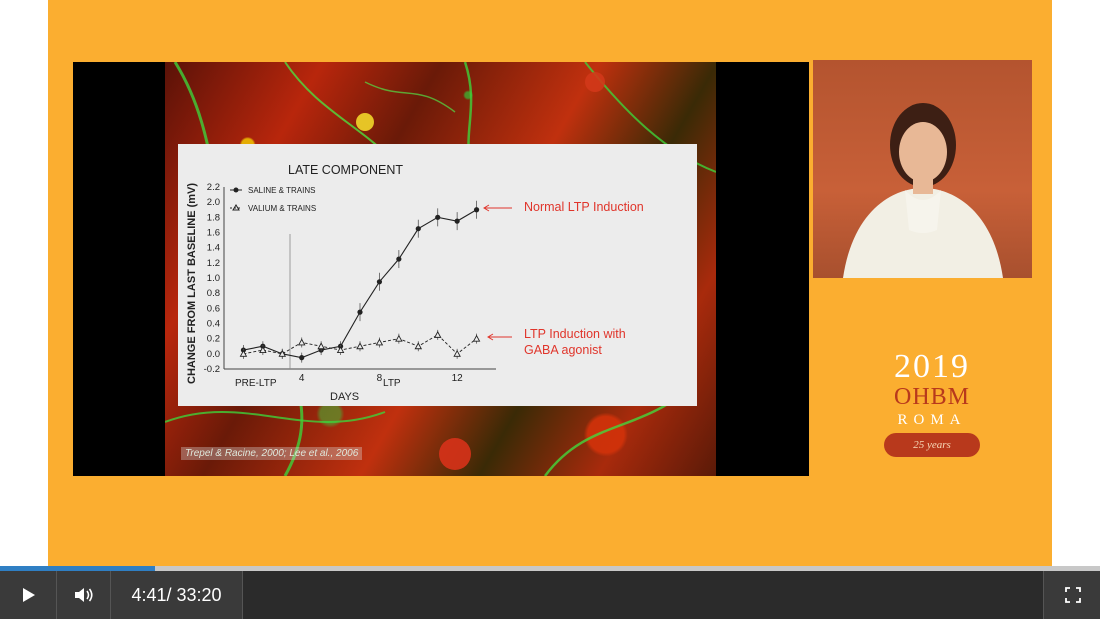 This screenshot has height=619, width=1100. I want to click on progress-fill, so click(77, 568).